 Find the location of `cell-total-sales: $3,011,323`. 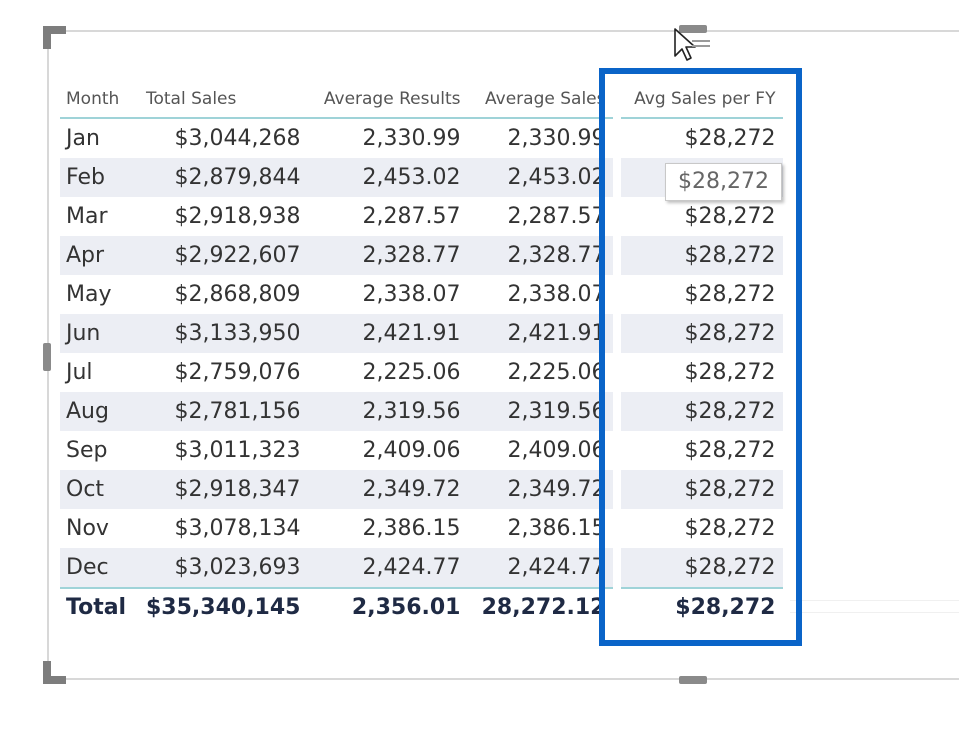

cell-total-sales: $3,011,323 is located at coordinates (237, 450).